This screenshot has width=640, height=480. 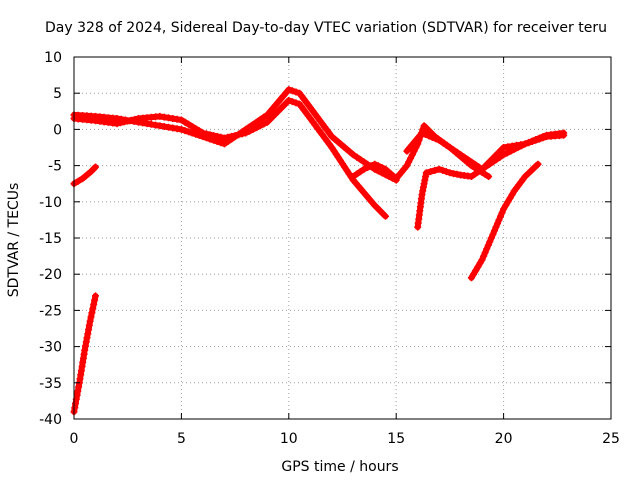 What do you see at coordinates (339, 467) in the screenshot?
I see `x-axis-label: GPS time / hours` at bounding box center [339, 467].